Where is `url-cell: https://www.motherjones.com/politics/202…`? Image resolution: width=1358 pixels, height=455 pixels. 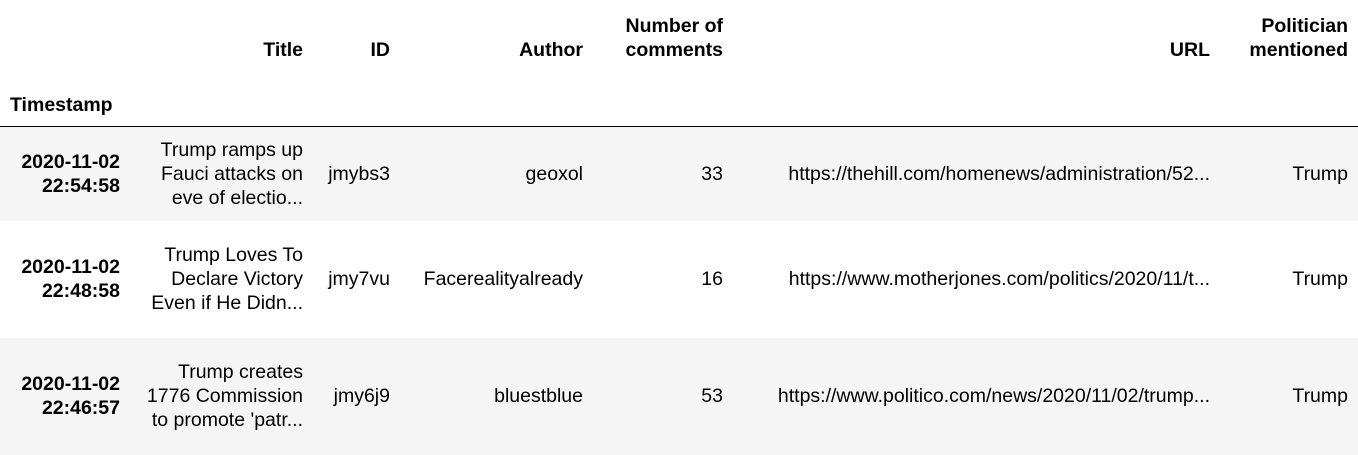
url-cell: https://www.motherjones.com/politics/202… is located at coordinates (999, 279).